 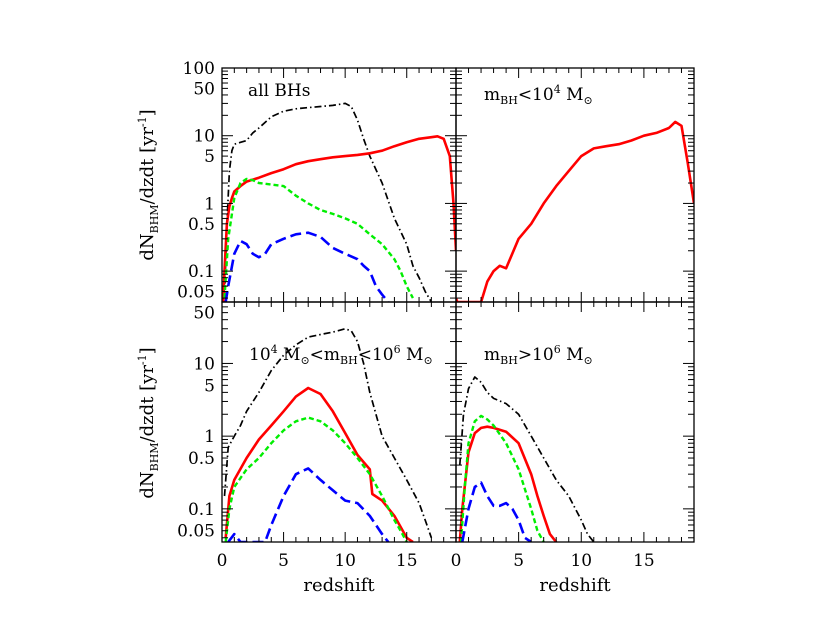 I want to click on y-tick-label-top: 0.05, so click(x=196, y=293).